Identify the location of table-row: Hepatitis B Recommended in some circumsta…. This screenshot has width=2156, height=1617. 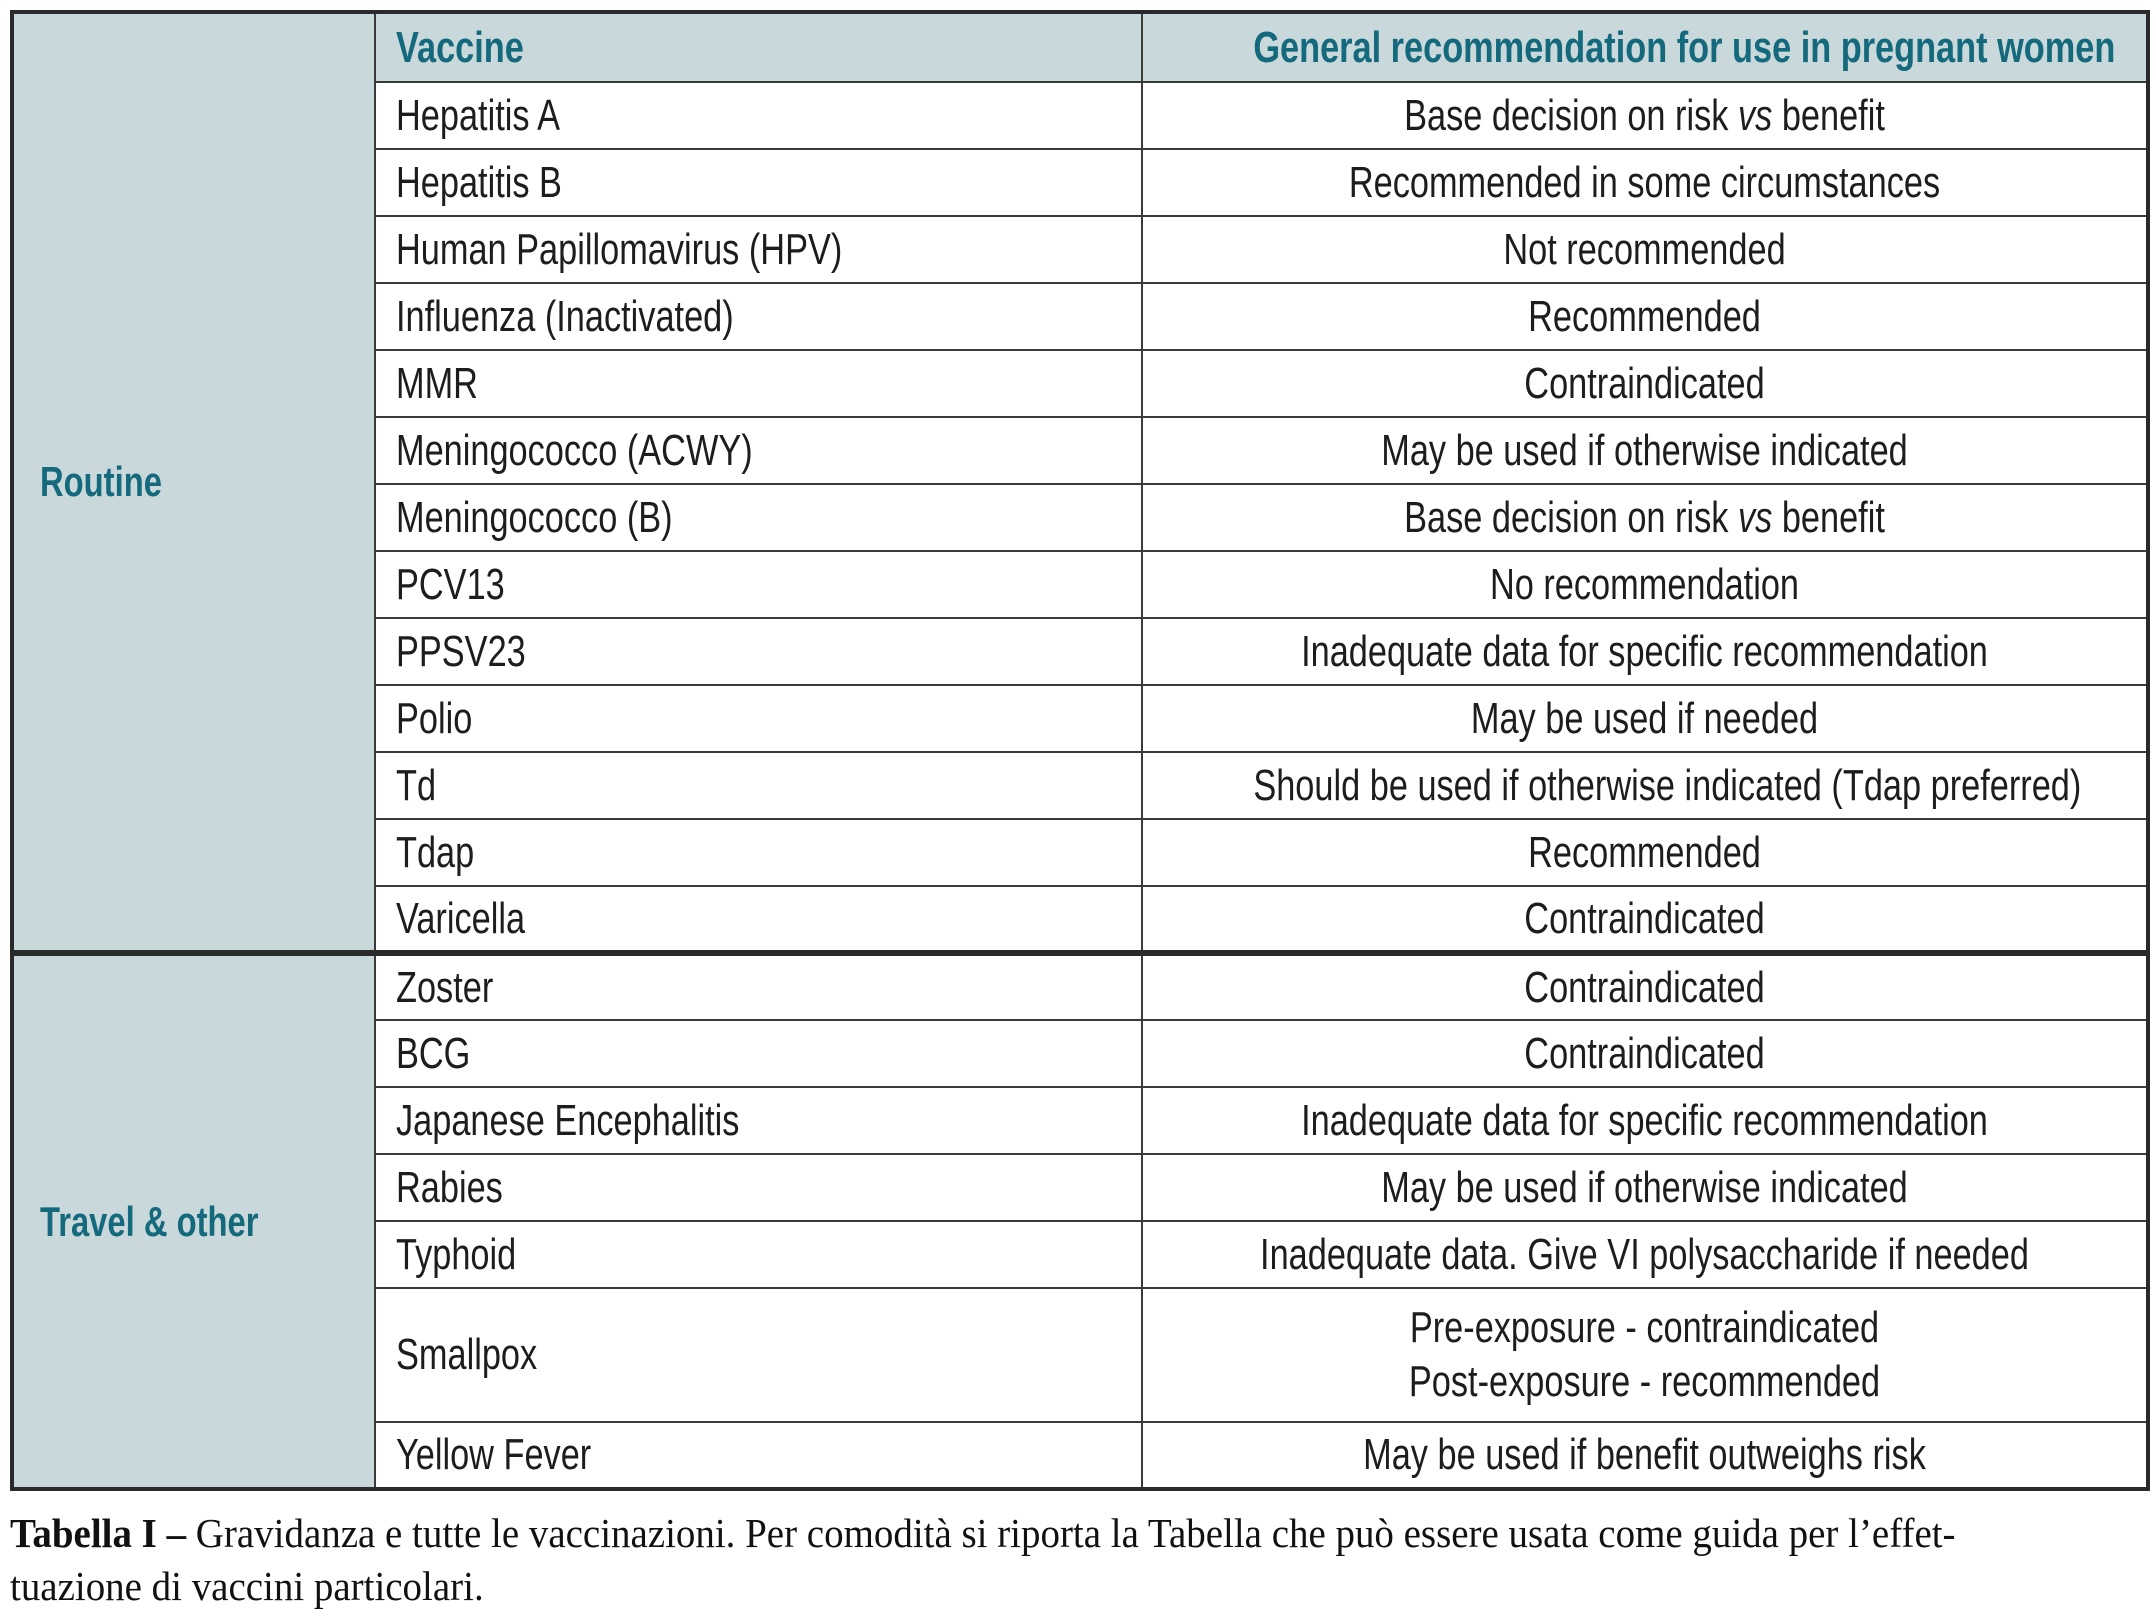
(1080, 182).